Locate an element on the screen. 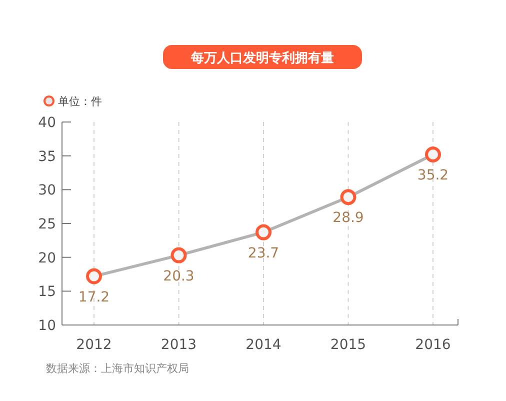  y-tick-label: 35 is located at coordinates (47, 156).